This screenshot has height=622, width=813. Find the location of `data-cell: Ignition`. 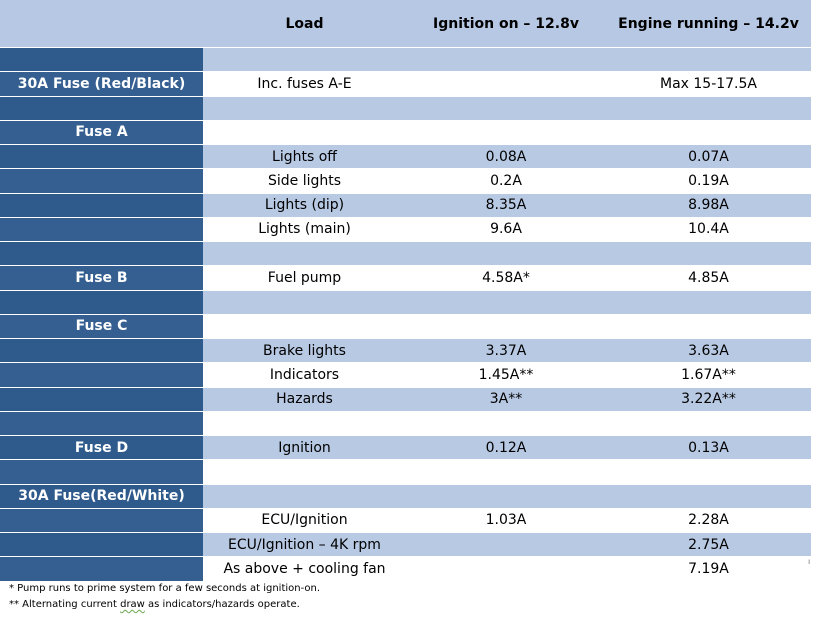

data-cell: Ignition is located at coordinates (304, 448).